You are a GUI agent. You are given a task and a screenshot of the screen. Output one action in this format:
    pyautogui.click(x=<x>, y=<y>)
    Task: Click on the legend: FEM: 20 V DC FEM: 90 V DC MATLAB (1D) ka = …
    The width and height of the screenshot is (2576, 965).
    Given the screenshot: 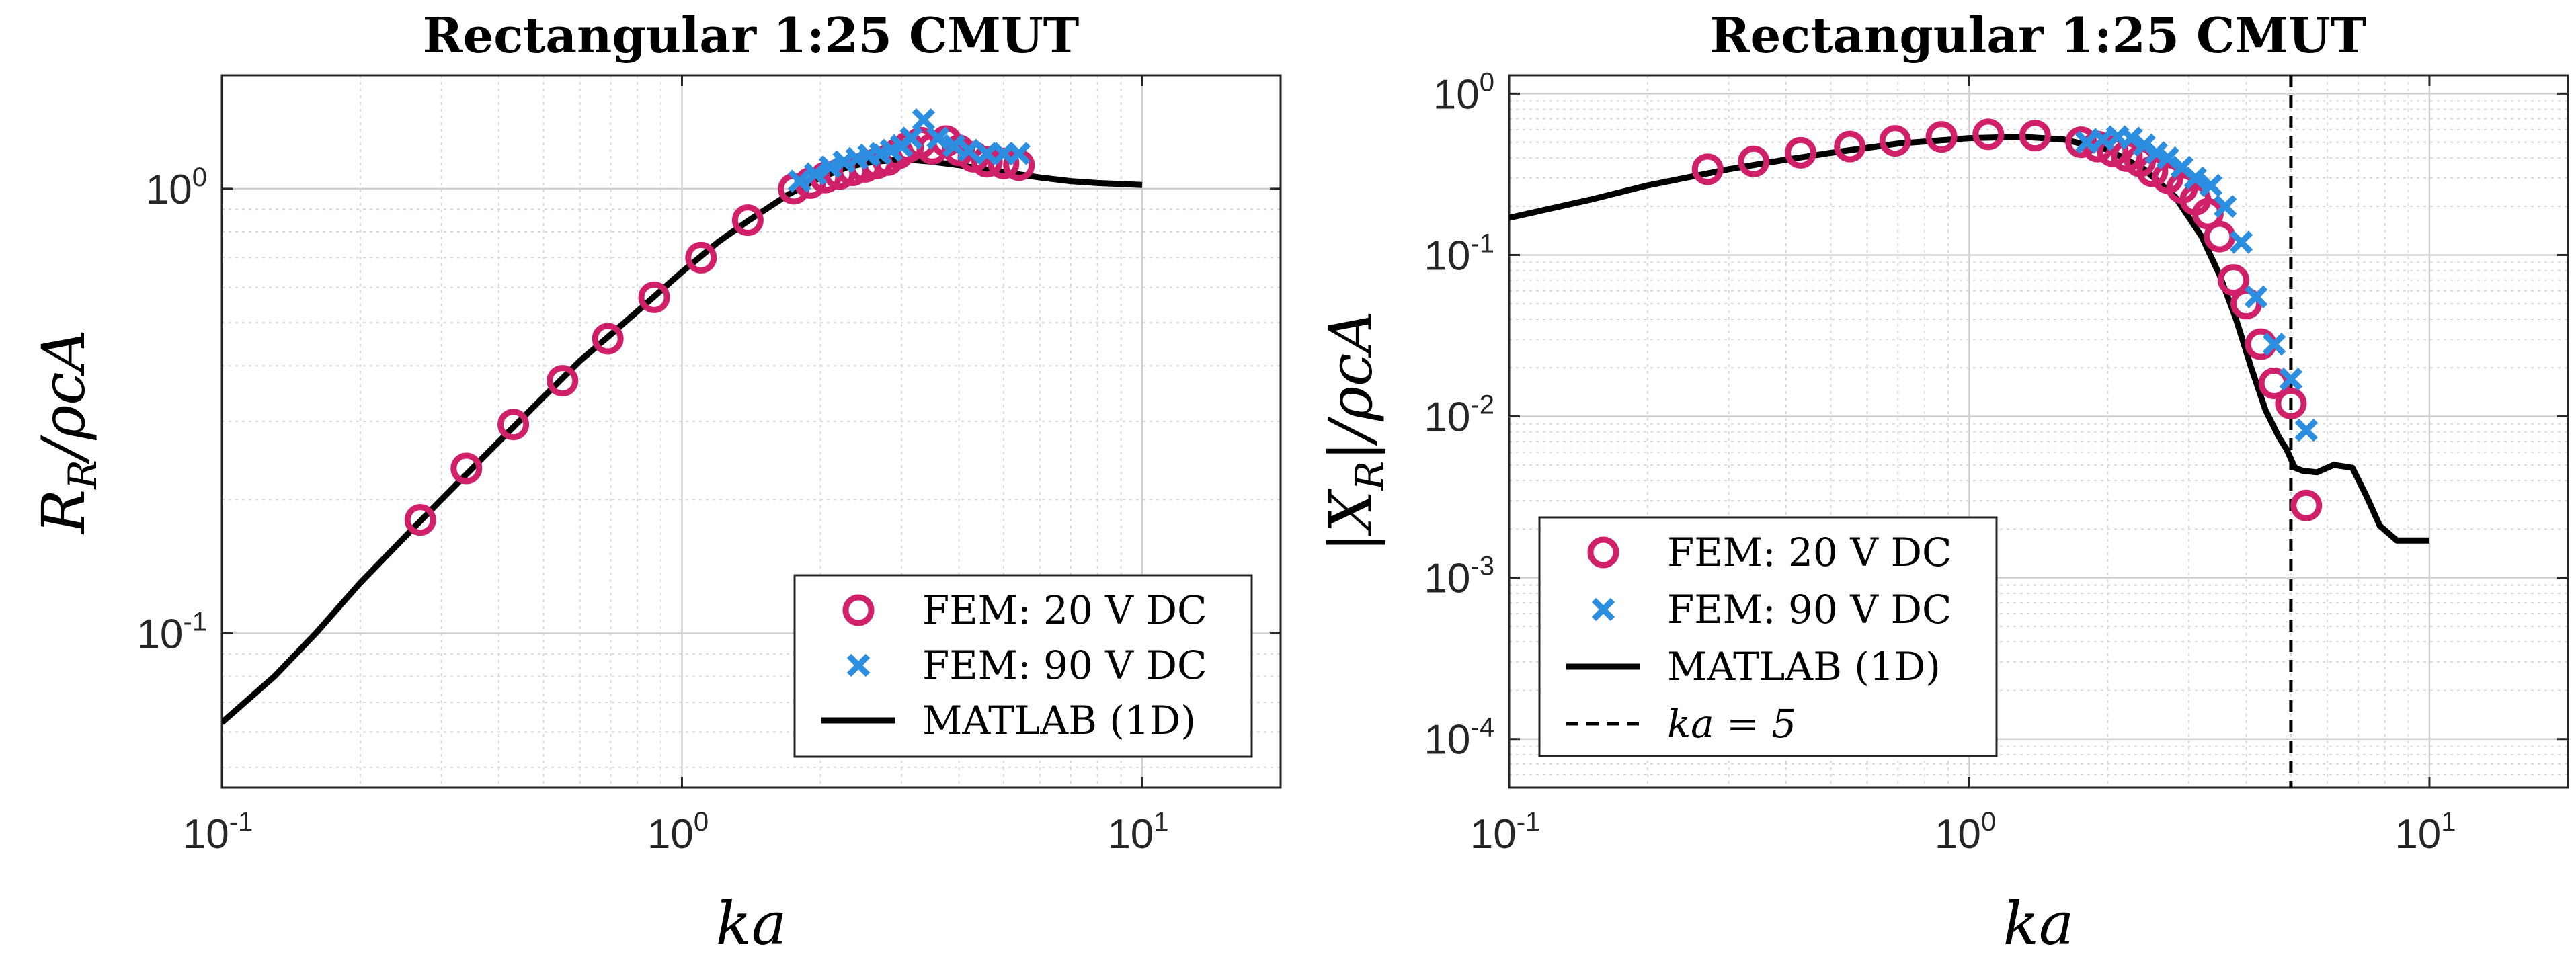 What is the action you would take?
    pyautogui.click(x=1768, y=636)
    